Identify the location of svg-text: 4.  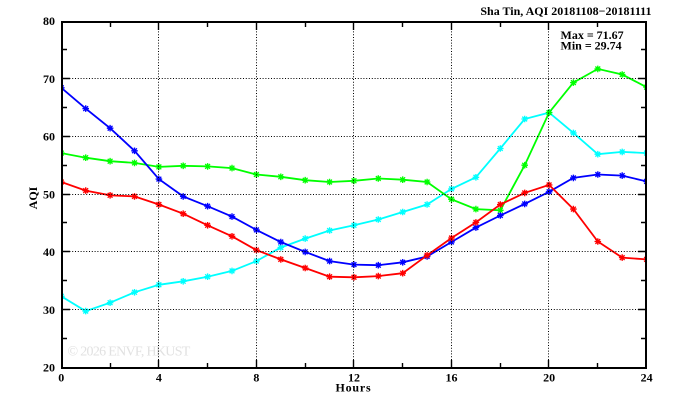
(159, 378).